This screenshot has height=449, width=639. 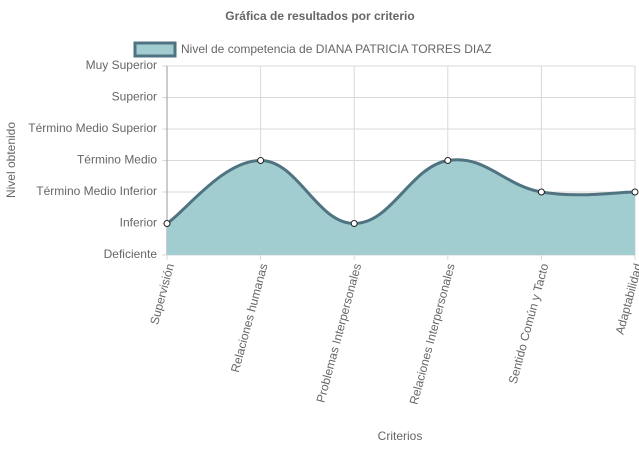 What do you see at coordinates (92, 128) in the screenshot?
I see `y-tick-label: Término Medio Superior` at bounding box center [92, 128].